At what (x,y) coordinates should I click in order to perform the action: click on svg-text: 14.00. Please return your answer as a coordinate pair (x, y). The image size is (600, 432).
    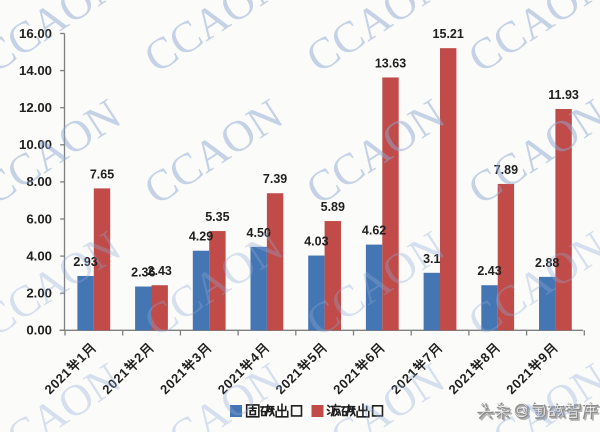
    Looking at the image, I should click on (35, 70).